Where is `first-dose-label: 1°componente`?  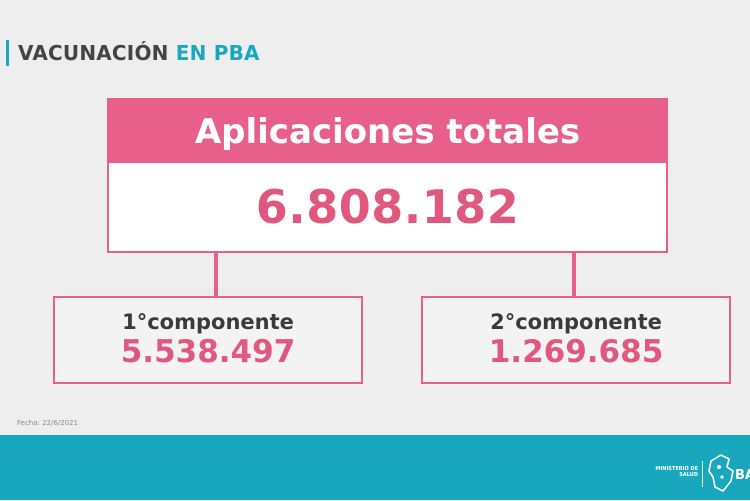
first-dose-label: 1°componente is located at coordinates (208, 322).